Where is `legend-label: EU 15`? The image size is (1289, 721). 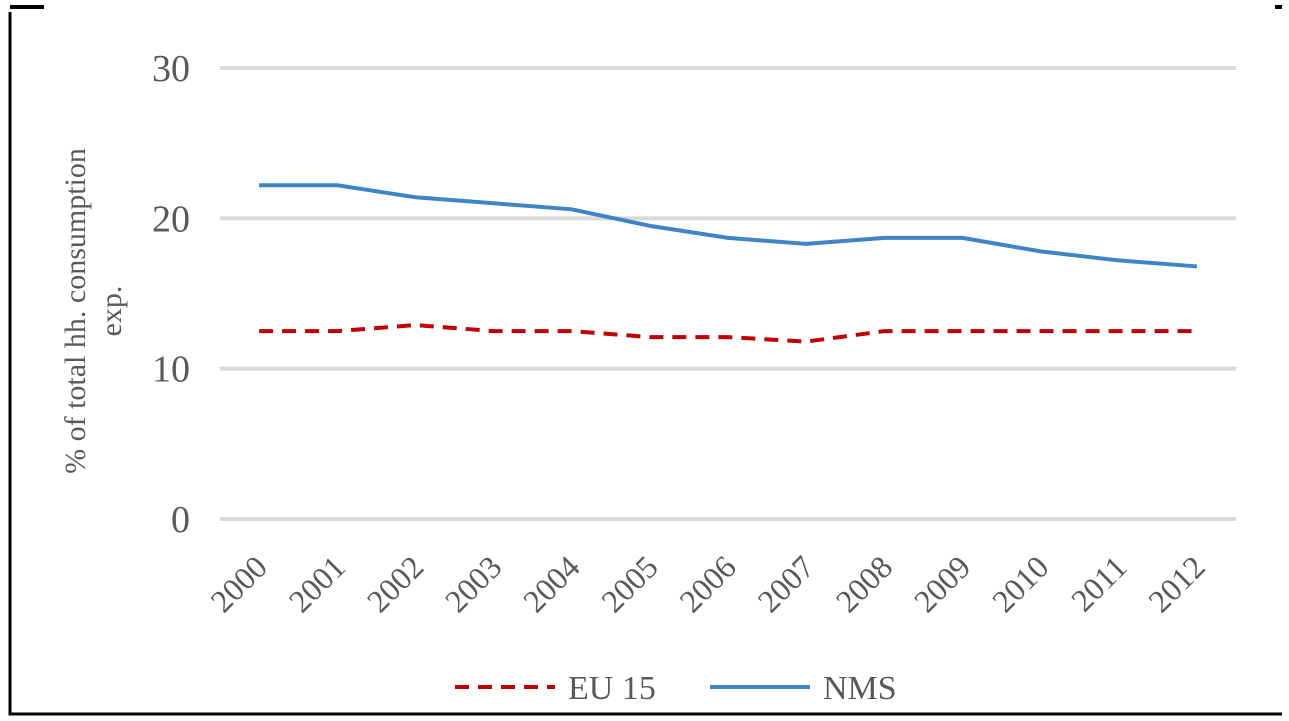 legend-label: EU 15 is located at coordinates (612, 688).